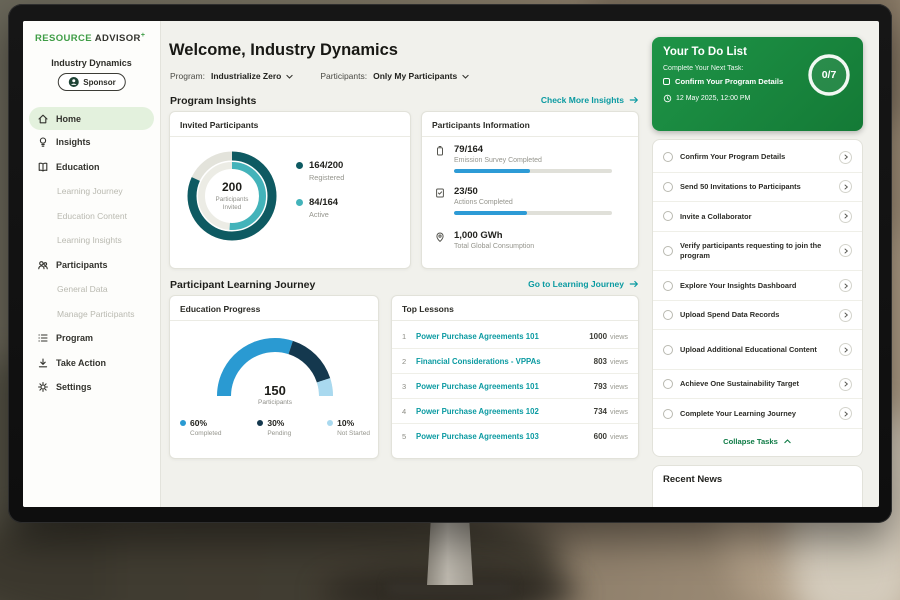  Describe the element at coordinates (739, 384) in the screenshot. I see `task-label: Achieve One Sustainability Target` at that location.